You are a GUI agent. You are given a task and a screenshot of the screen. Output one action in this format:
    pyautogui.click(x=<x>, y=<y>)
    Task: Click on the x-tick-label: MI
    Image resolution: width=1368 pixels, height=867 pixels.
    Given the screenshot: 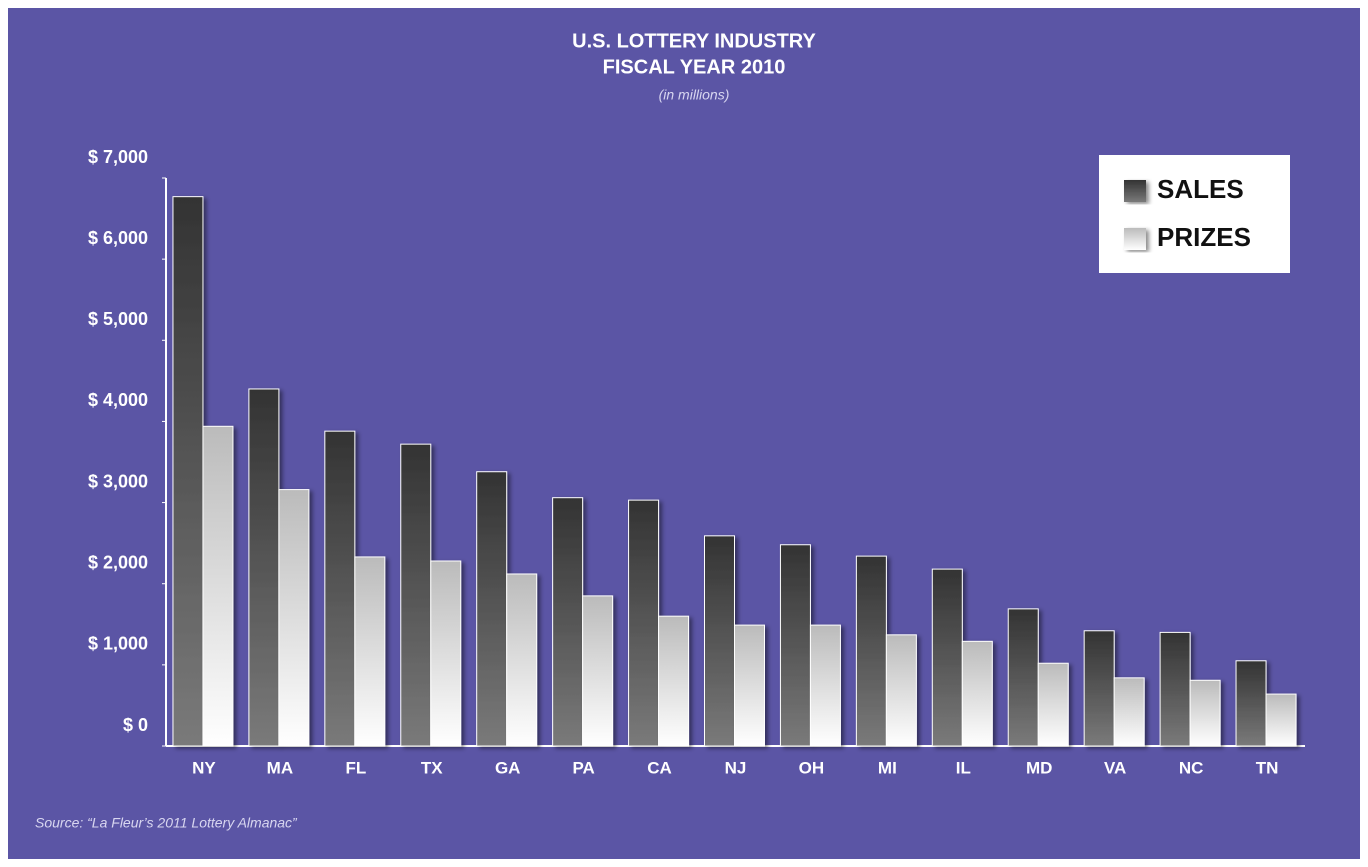 What is the action you would take?
    pyautogui.click(x=887, y=767)
    